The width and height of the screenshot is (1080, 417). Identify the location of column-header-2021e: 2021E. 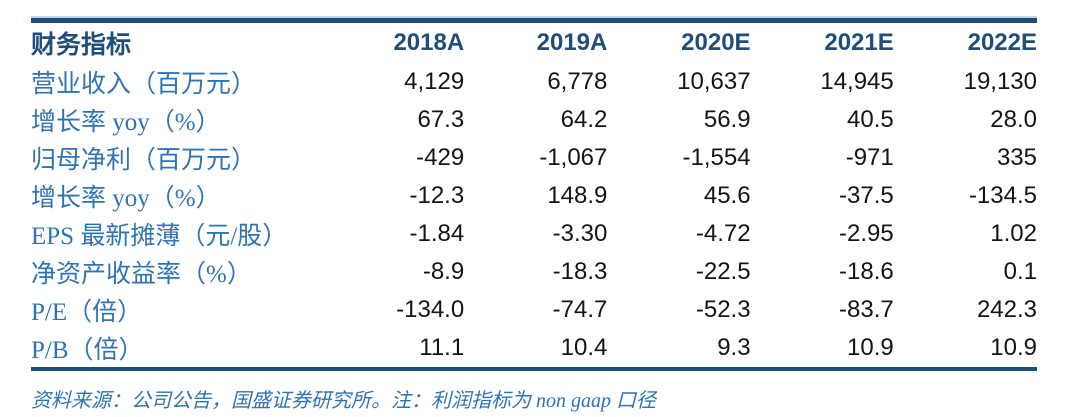
(859, 42).